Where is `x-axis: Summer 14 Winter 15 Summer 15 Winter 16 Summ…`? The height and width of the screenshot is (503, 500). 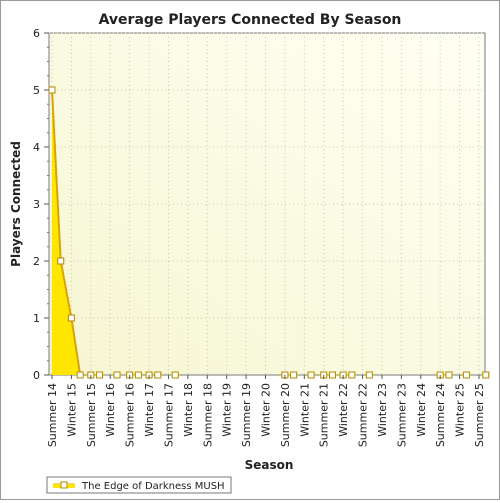 x-axis: Summer 14 Winter 15 Summer 15 Winter 16 Summ… is located at coordinates (266, 411).